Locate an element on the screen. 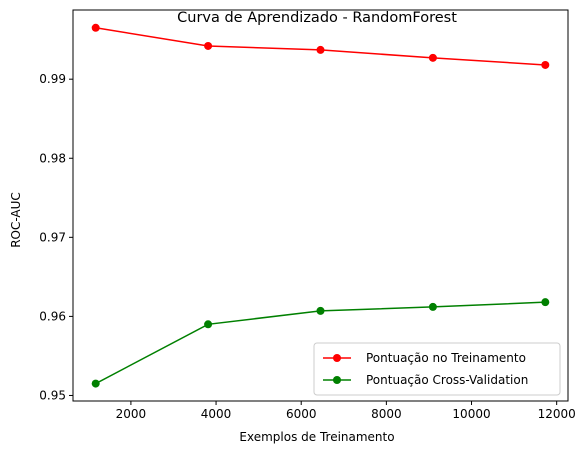 This screenshot has height=455, width=584. y-tick-label: 0.95 is located at coordinates (52, 395).